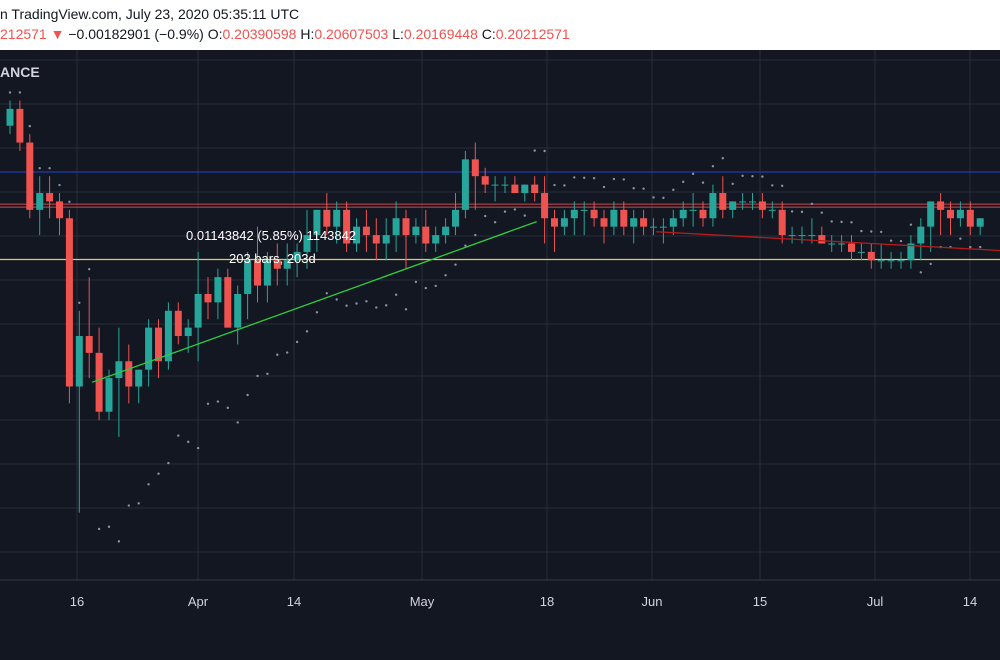 The width and height of the screenshot is (1000, 660). I want to click on trend-line-red, so click(828, 243).